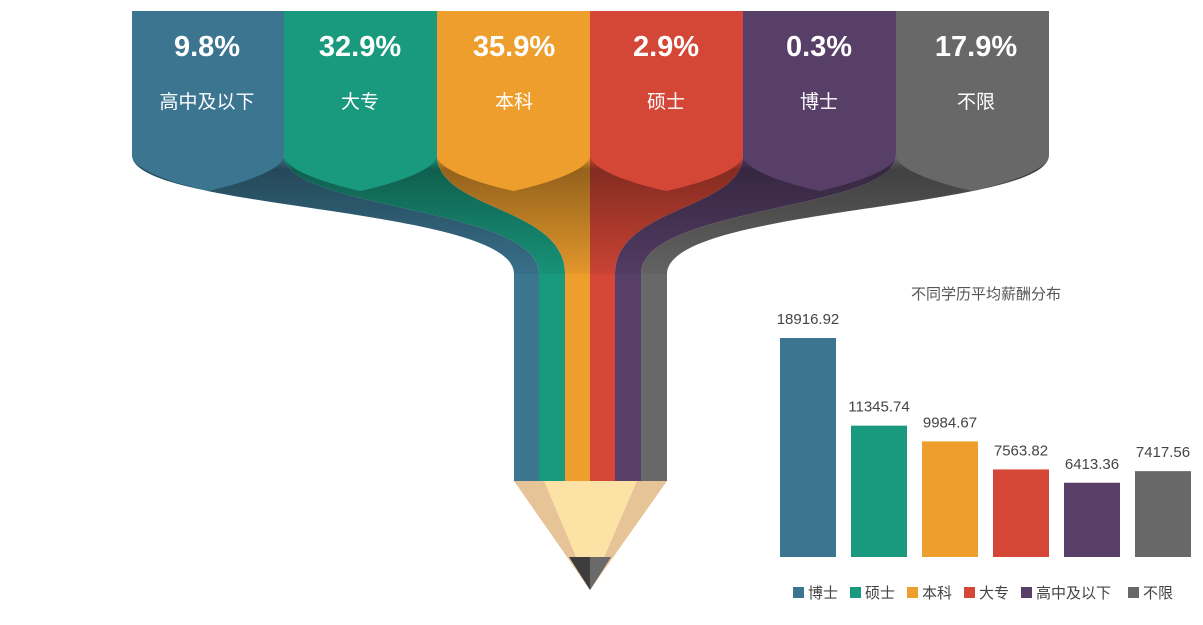 The image size is (1203, 625). What do you see at coordinates (513, 246) in the screenshot?
I see `funnel-segment-bachelor` at bounding box center [513, 246].